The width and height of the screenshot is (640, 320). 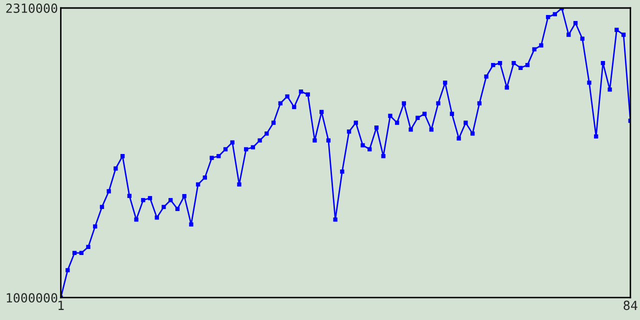 I want to click on x-tick-label: 1, so click(x=61, y=305).